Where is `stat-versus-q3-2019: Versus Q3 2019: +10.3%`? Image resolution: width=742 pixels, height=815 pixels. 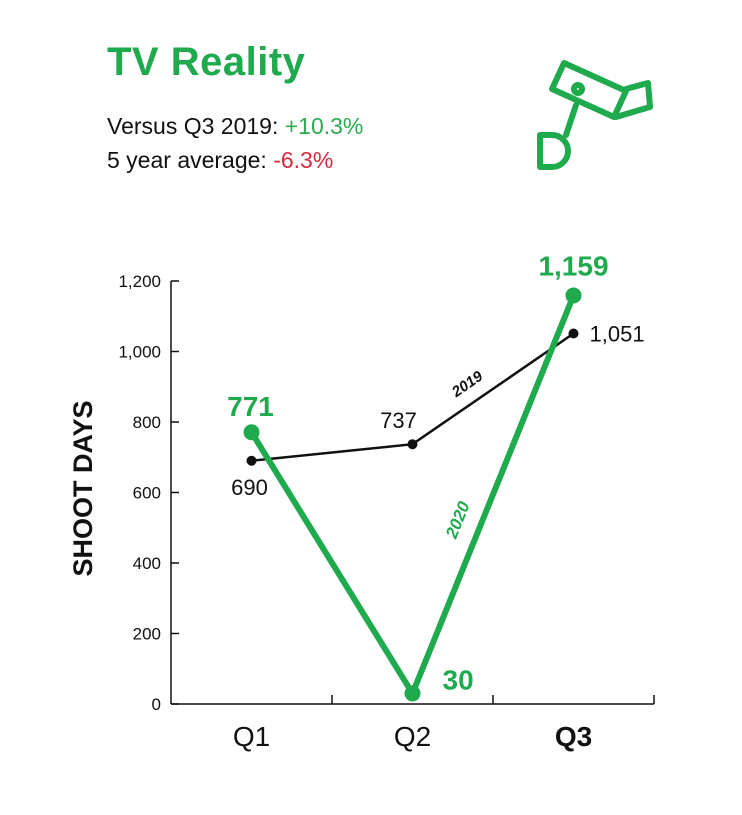 stat-versus-q3-2019: Versus Q3 2019: +10.3% is located at coordinates (235, 126).